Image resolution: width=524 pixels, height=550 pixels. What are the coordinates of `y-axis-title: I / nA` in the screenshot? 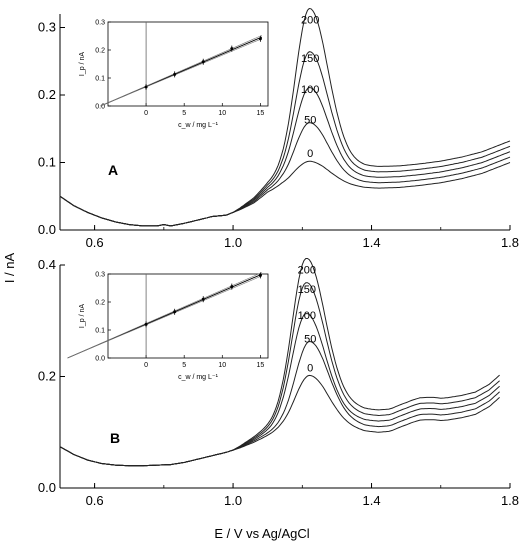 It's located at (9, 268).